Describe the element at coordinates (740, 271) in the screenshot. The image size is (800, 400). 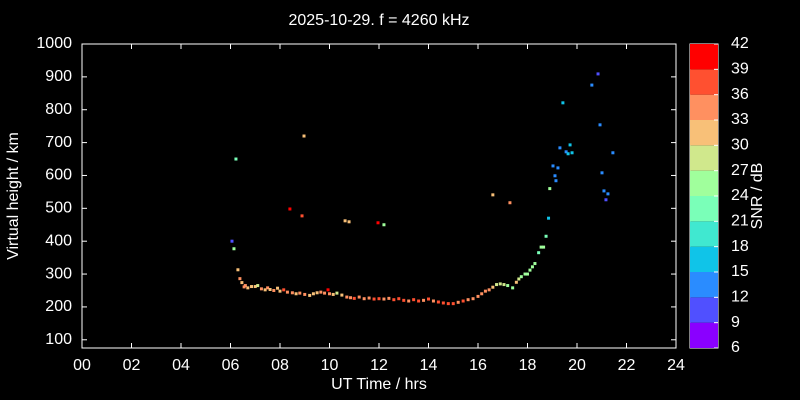
I see `colorbar-tick-label: 15` at that location.